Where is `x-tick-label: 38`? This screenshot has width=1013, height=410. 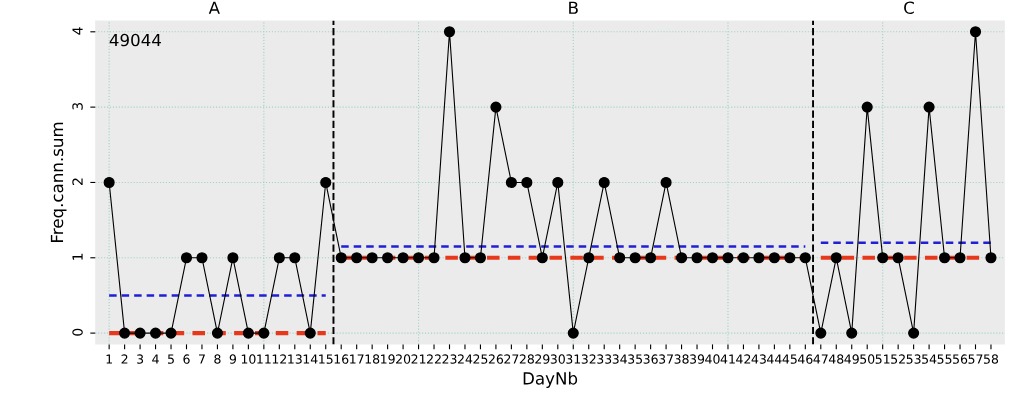 x-tick-label: 38 is located at coordinates (681, 359).